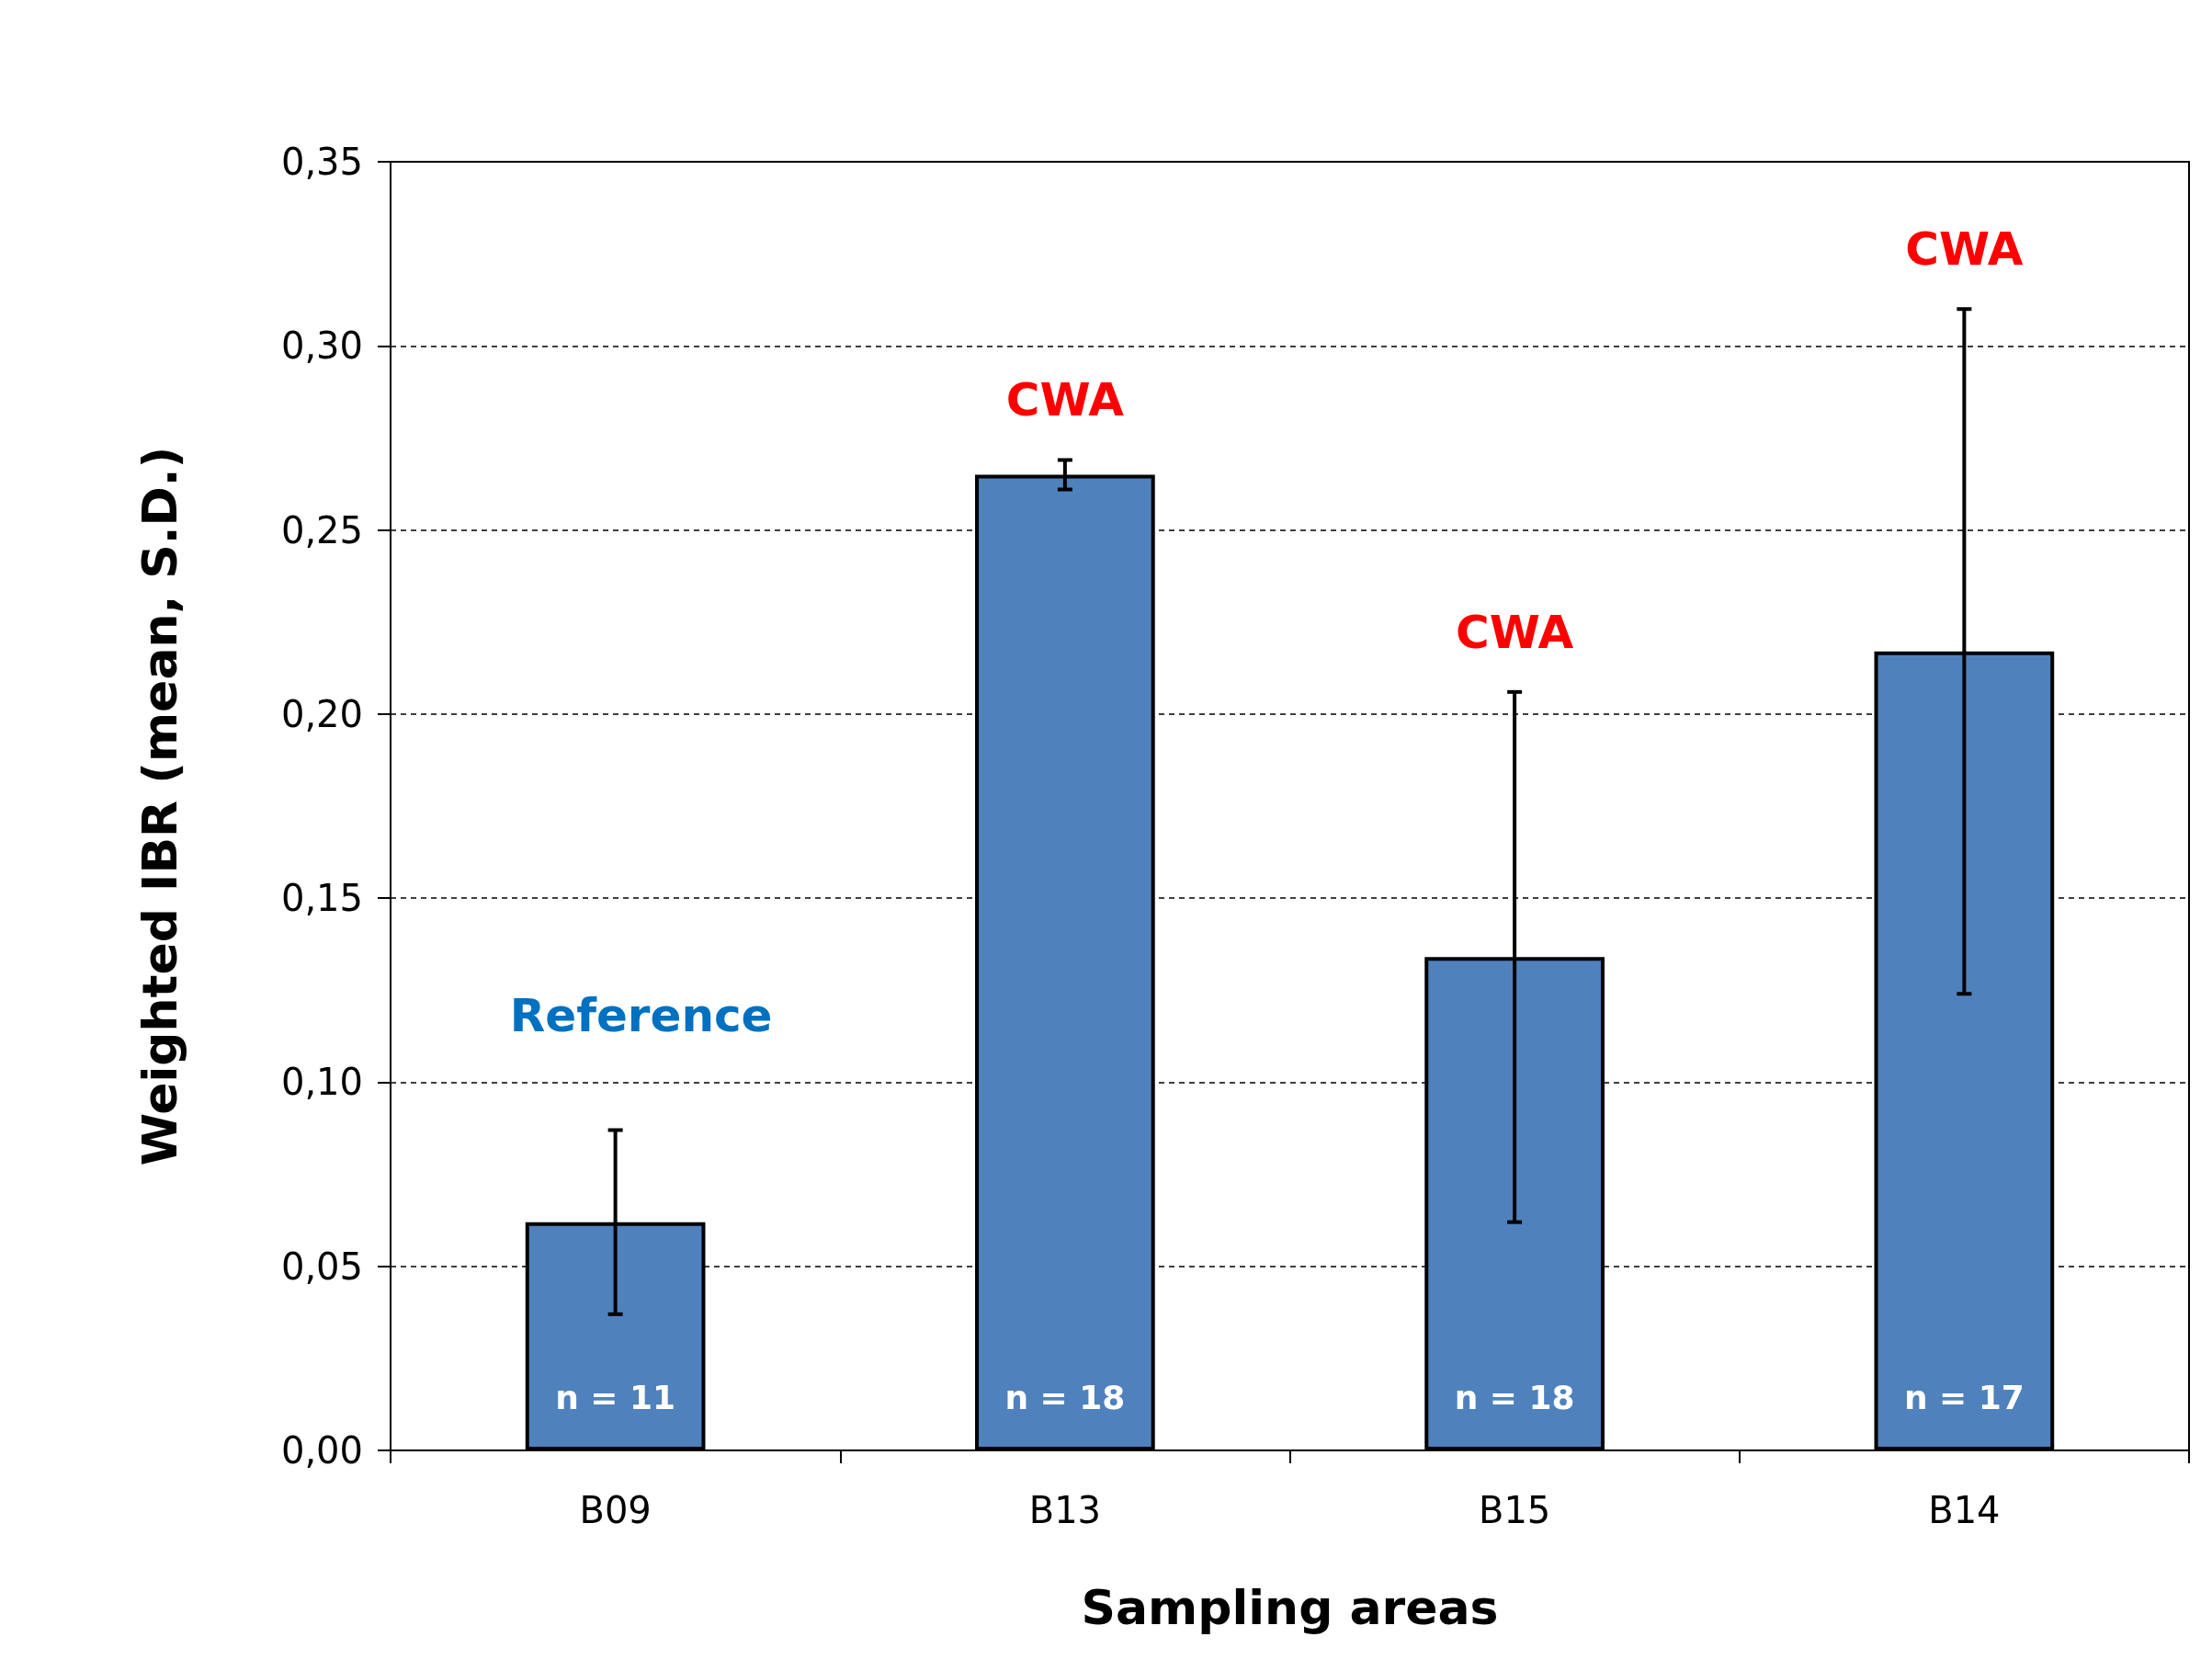 The height and width of the screenshot is (1671, 2212). Describe the element at coordinates (615, 1510) in the screenshot. I see `x-tick-label: B09` at that location.